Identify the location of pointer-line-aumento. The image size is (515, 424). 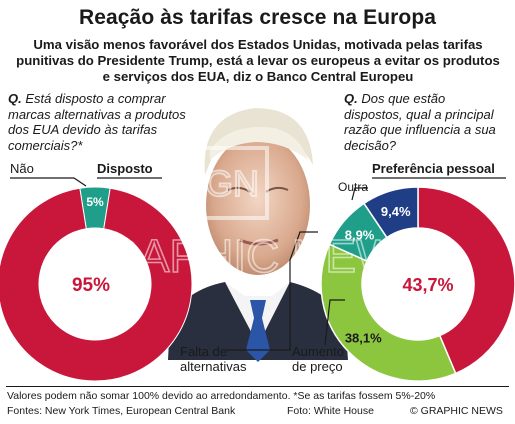
(334, 322).